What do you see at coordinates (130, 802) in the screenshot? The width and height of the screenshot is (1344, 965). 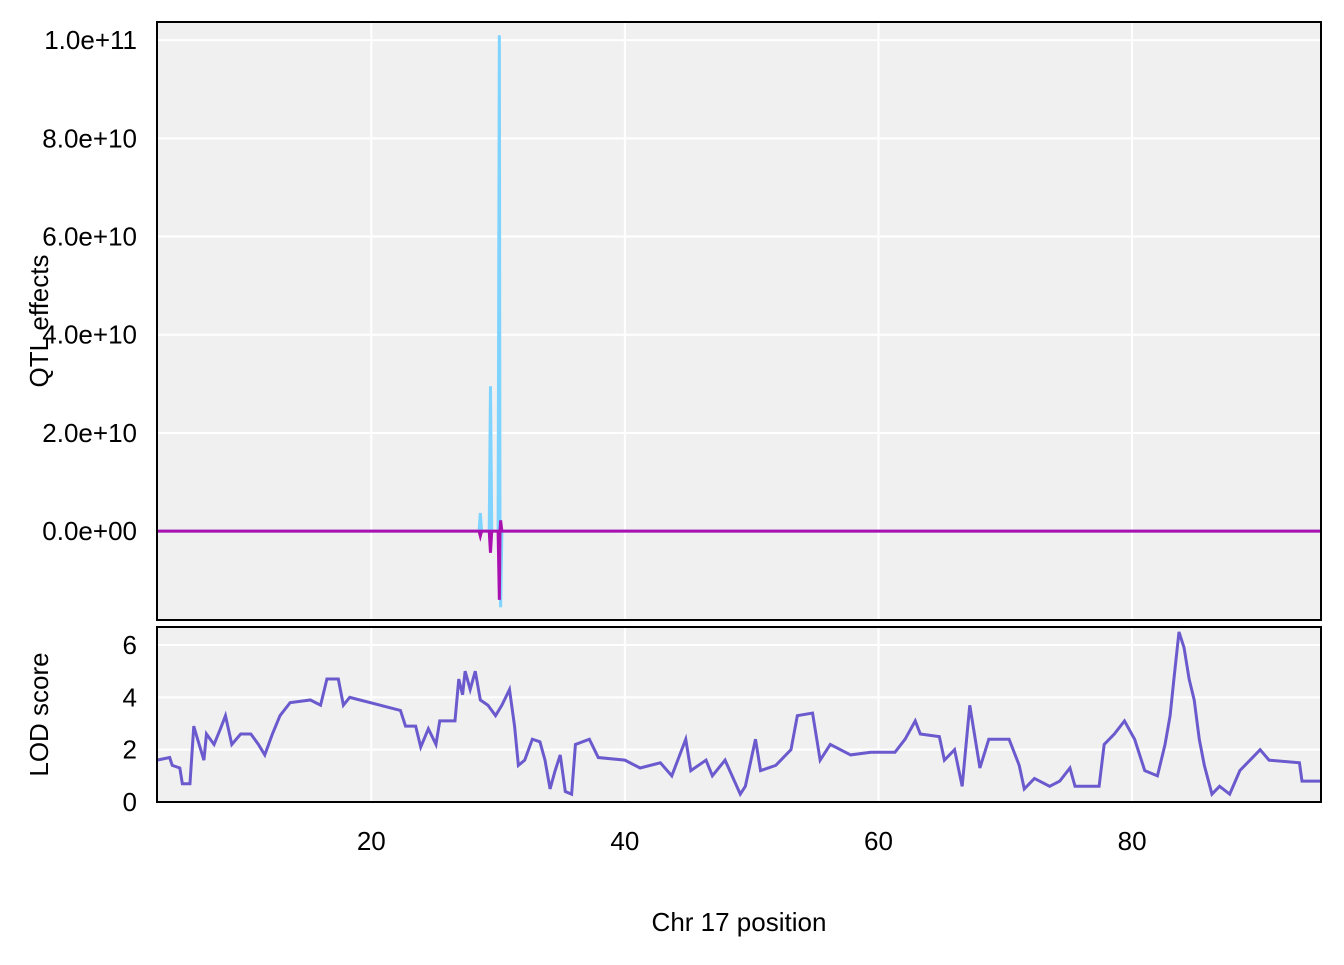 I see `y-tick-label: 0` at bounding box center [130, 802].